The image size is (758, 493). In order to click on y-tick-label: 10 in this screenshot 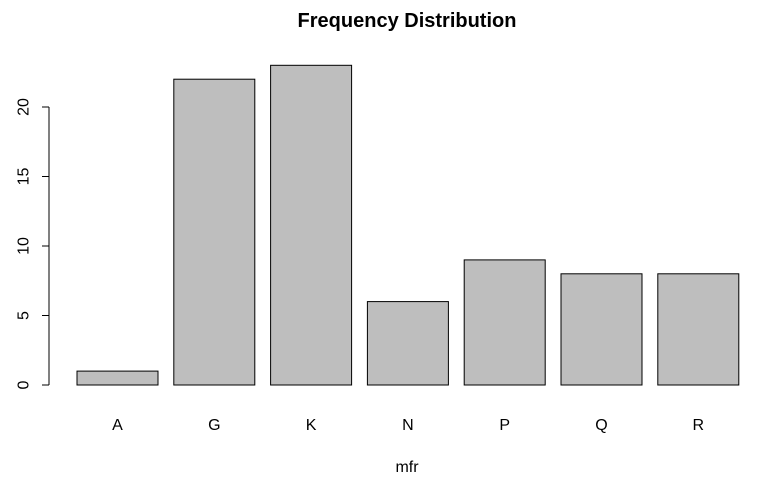, I will do `click(24, 246)`.